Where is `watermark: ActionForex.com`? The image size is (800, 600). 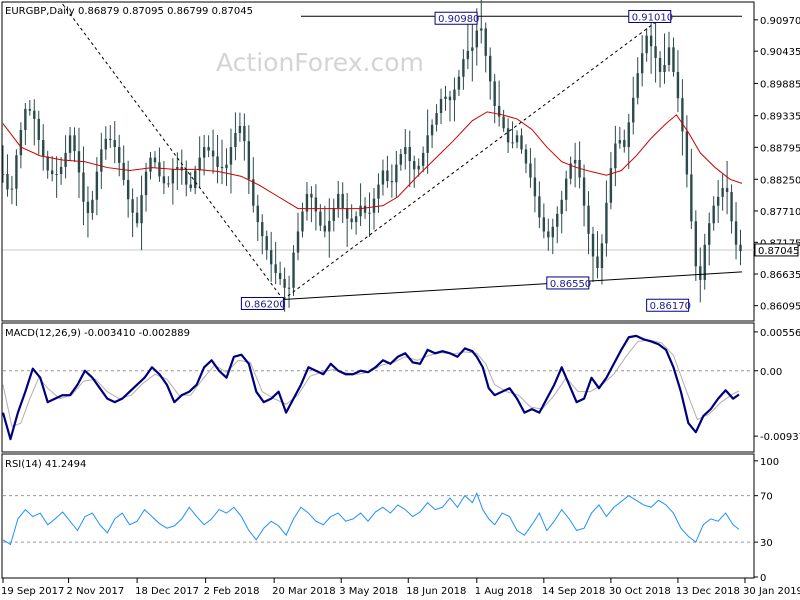 watermark: ActionForex.com is located at coordinates (320, 62).